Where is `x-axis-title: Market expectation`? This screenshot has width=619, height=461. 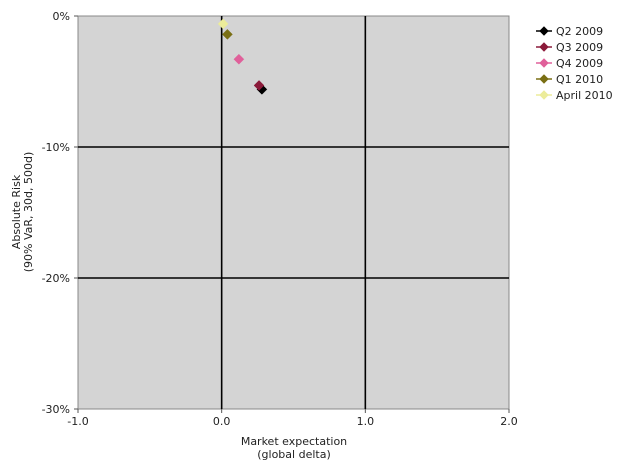 x-axis-title: Market expectation is located at coordinates (294, 441).